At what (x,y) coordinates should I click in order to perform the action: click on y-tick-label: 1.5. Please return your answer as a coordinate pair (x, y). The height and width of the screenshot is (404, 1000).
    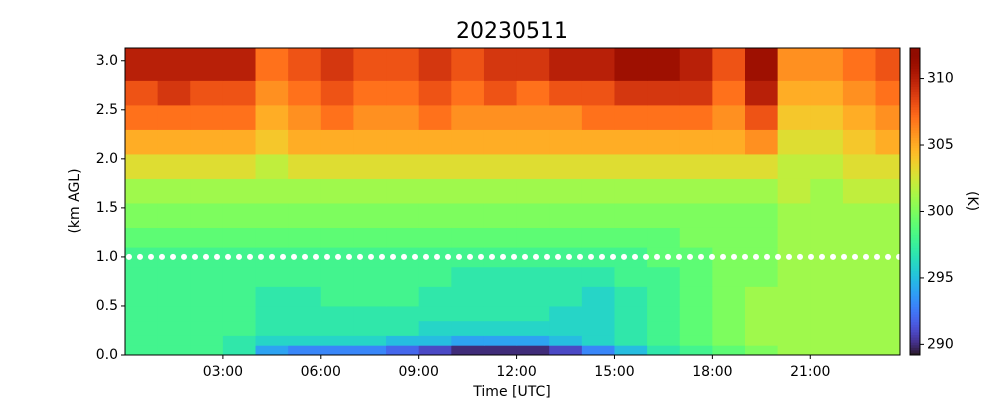
    Looking at the image, I should click on (107, 208).